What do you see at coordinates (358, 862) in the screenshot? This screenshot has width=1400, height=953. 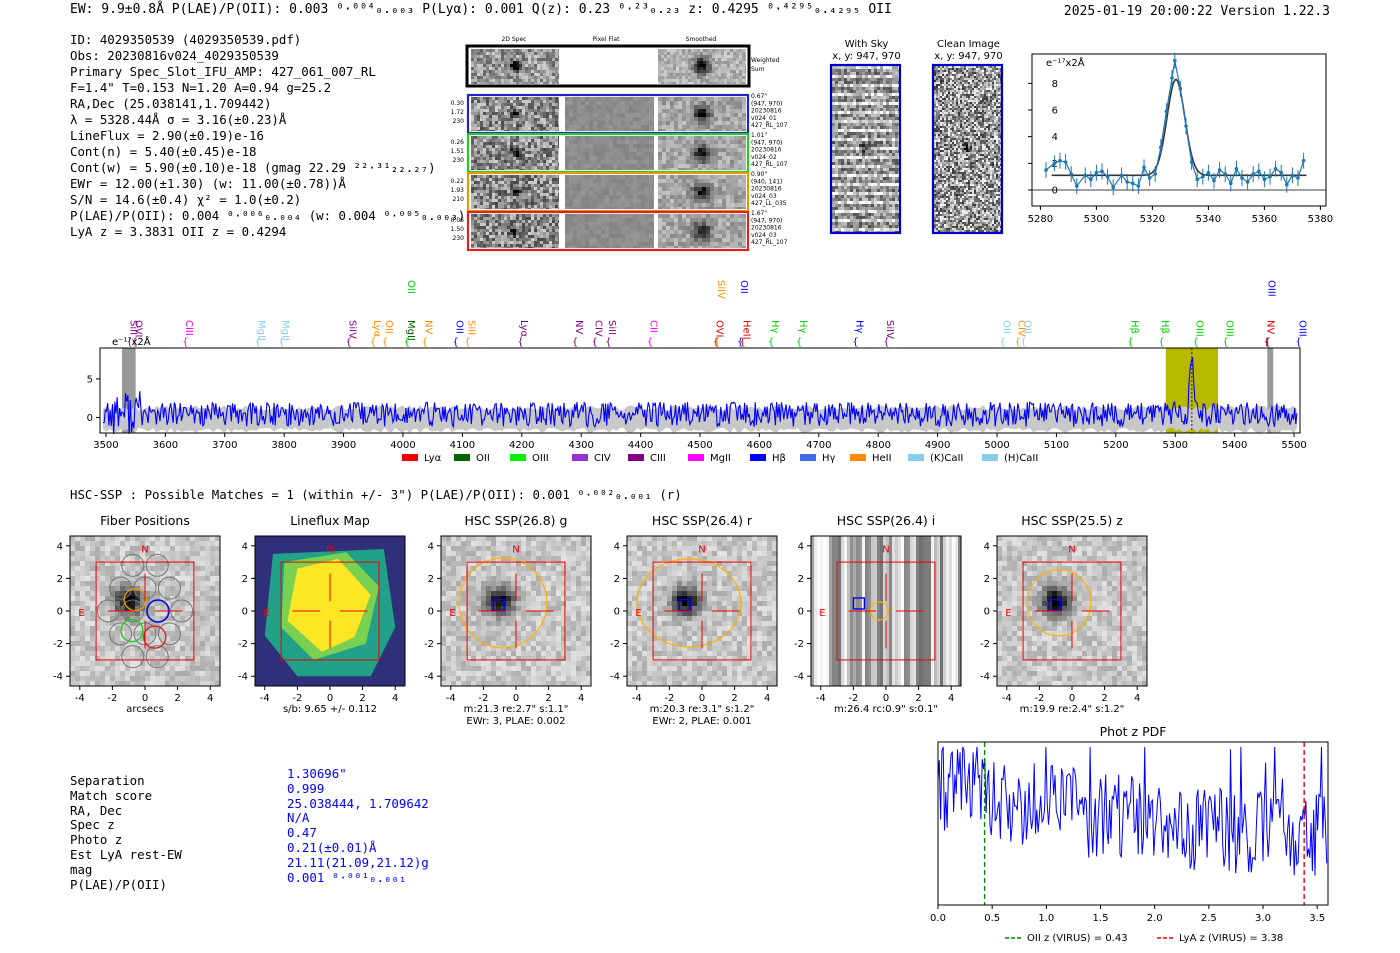 I see `match-value: 21.11(21.09,21.12)g` at bounding box center [358, 862].